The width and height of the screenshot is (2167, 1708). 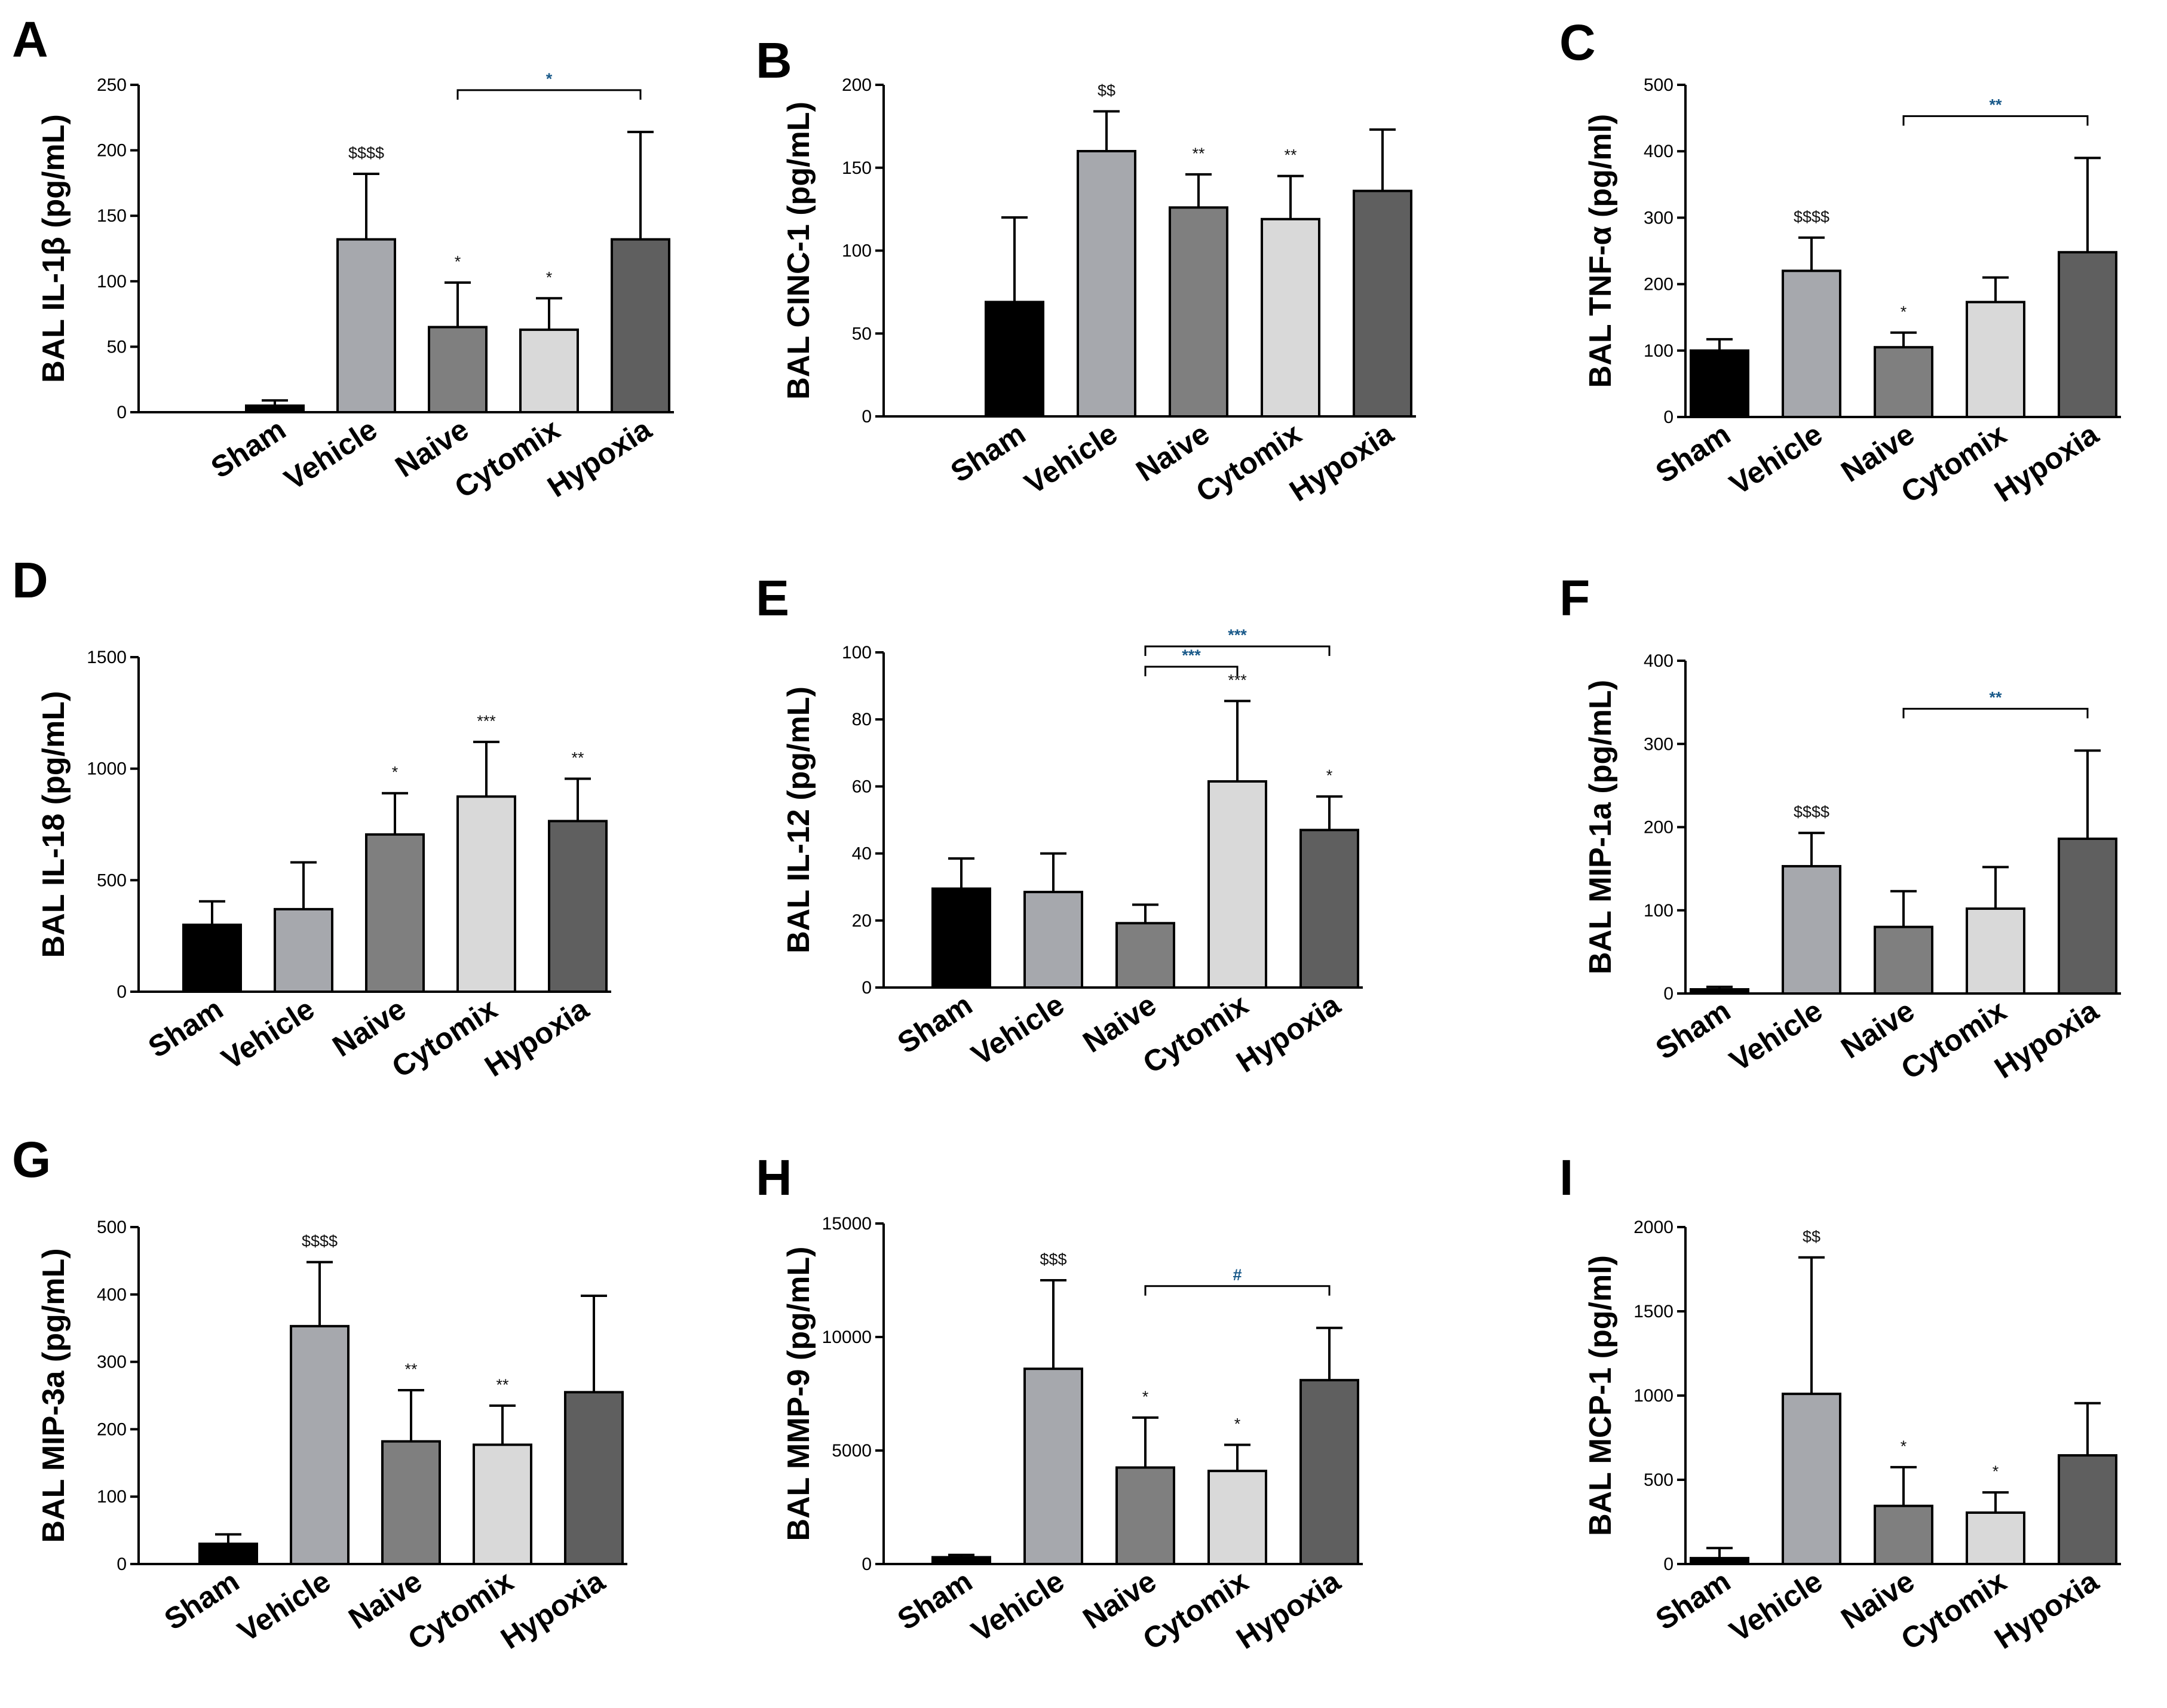 What do you see at coordinates (53, 248) in the screenshot?
I see `y-axis-title: BAL IL-1β (pg/mL)` at bounding box center [53, 248].